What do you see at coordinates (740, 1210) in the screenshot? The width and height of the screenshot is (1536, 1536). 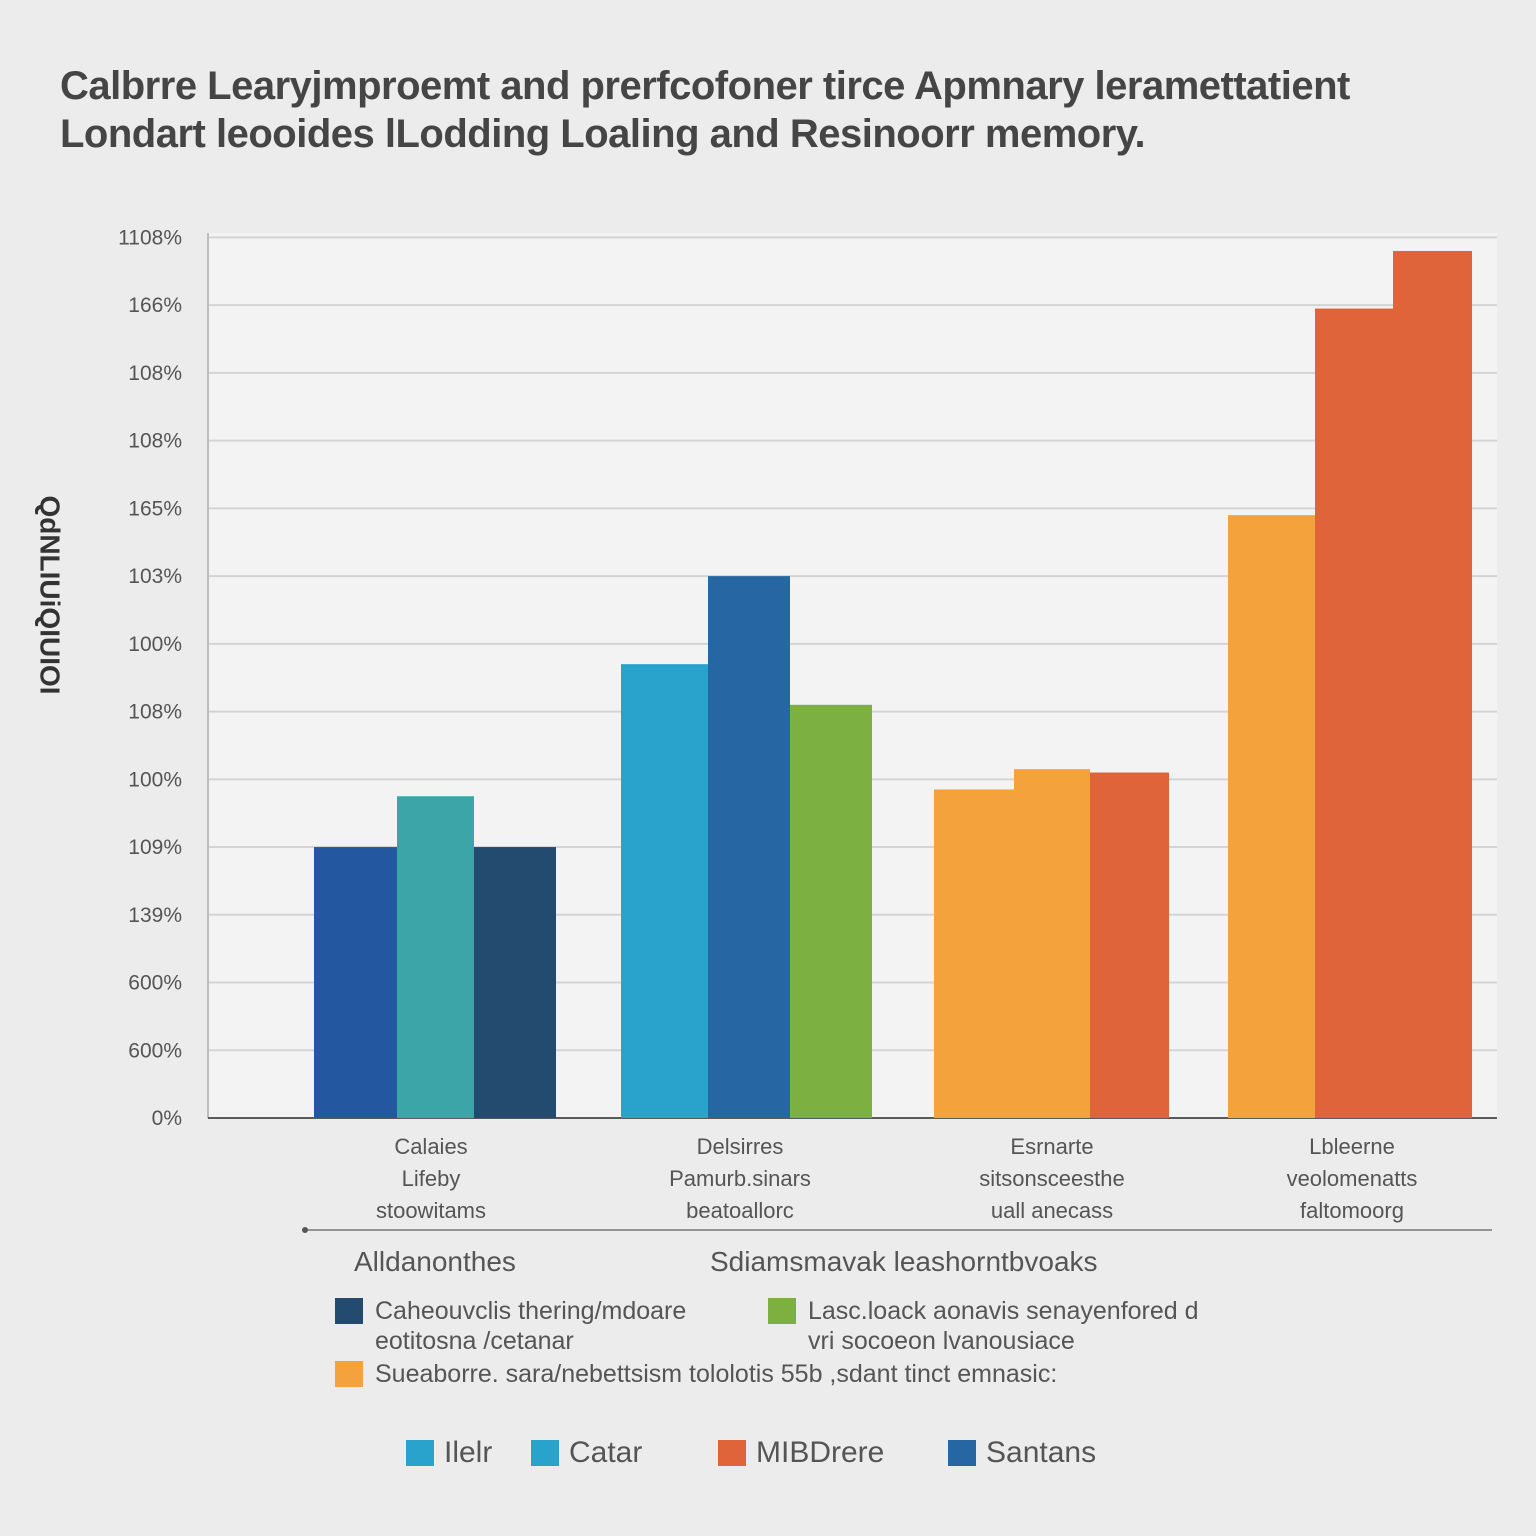 I see `x-category-label: beatoallorc` at bounding box center [740, 1210].